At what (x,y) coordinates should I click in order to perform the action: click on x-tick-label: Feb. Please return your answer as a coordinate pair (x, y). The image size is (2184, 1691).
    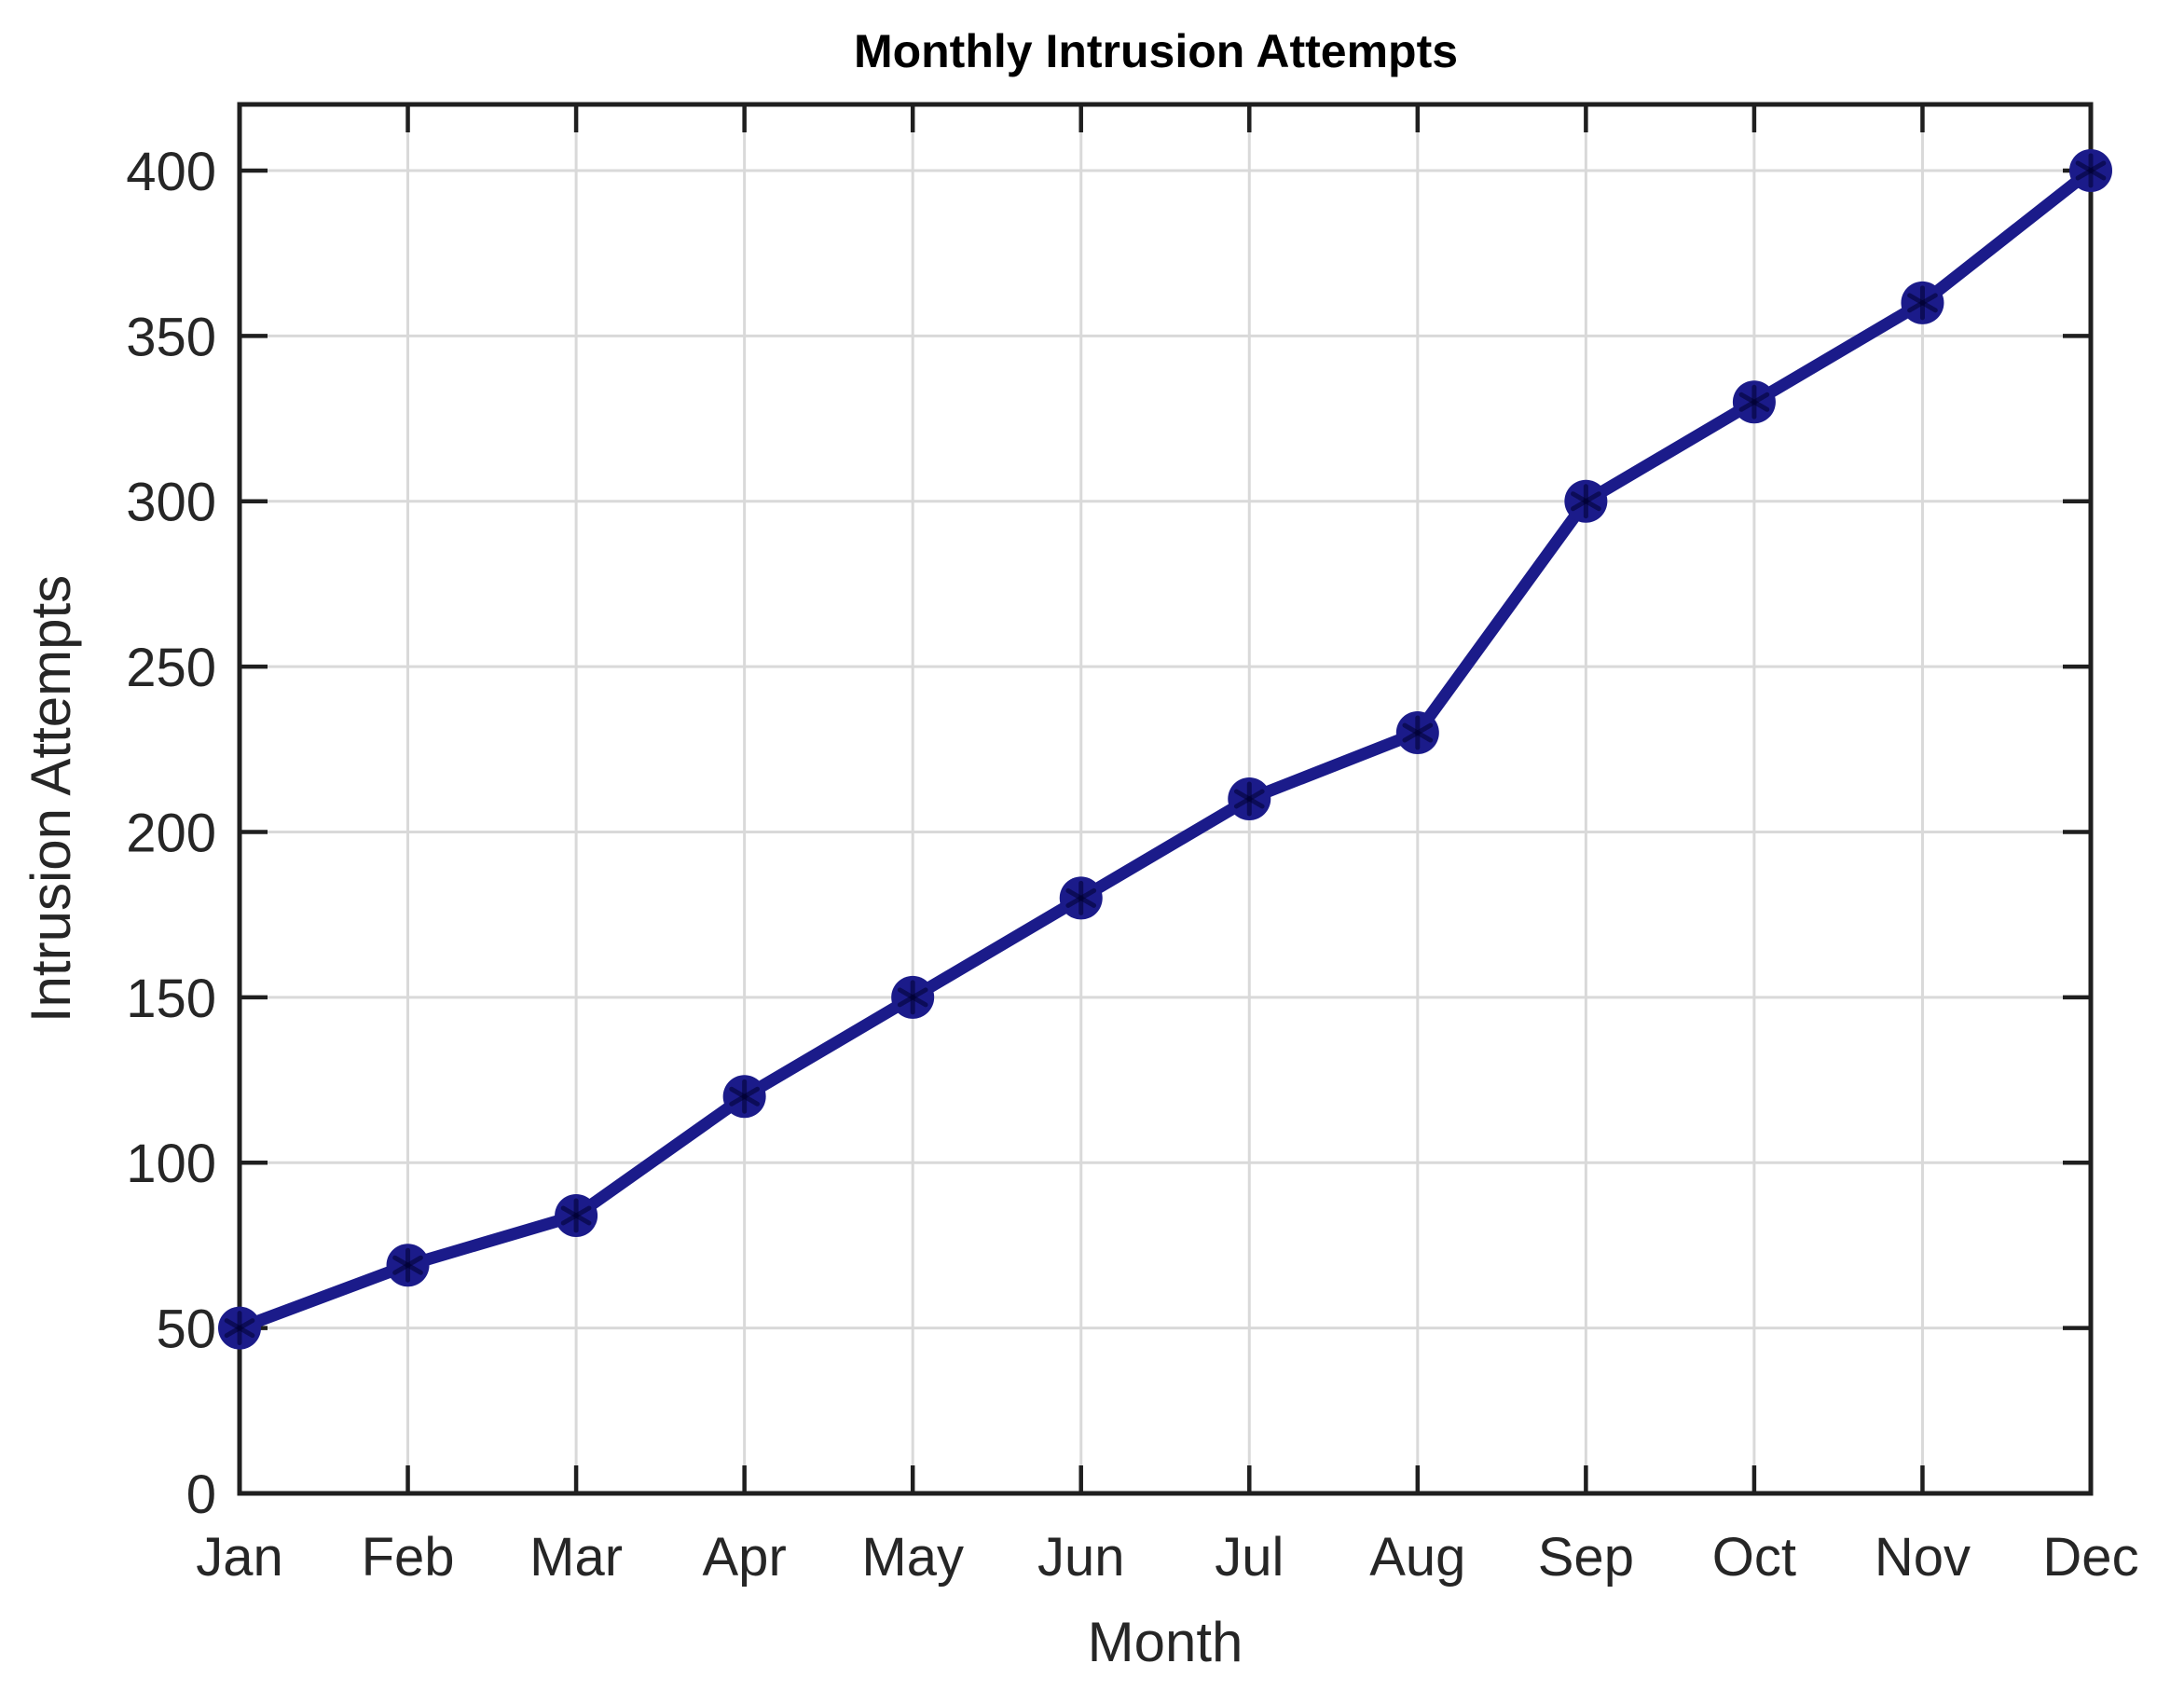
    Looking at the image, I should click on (408, 1557).